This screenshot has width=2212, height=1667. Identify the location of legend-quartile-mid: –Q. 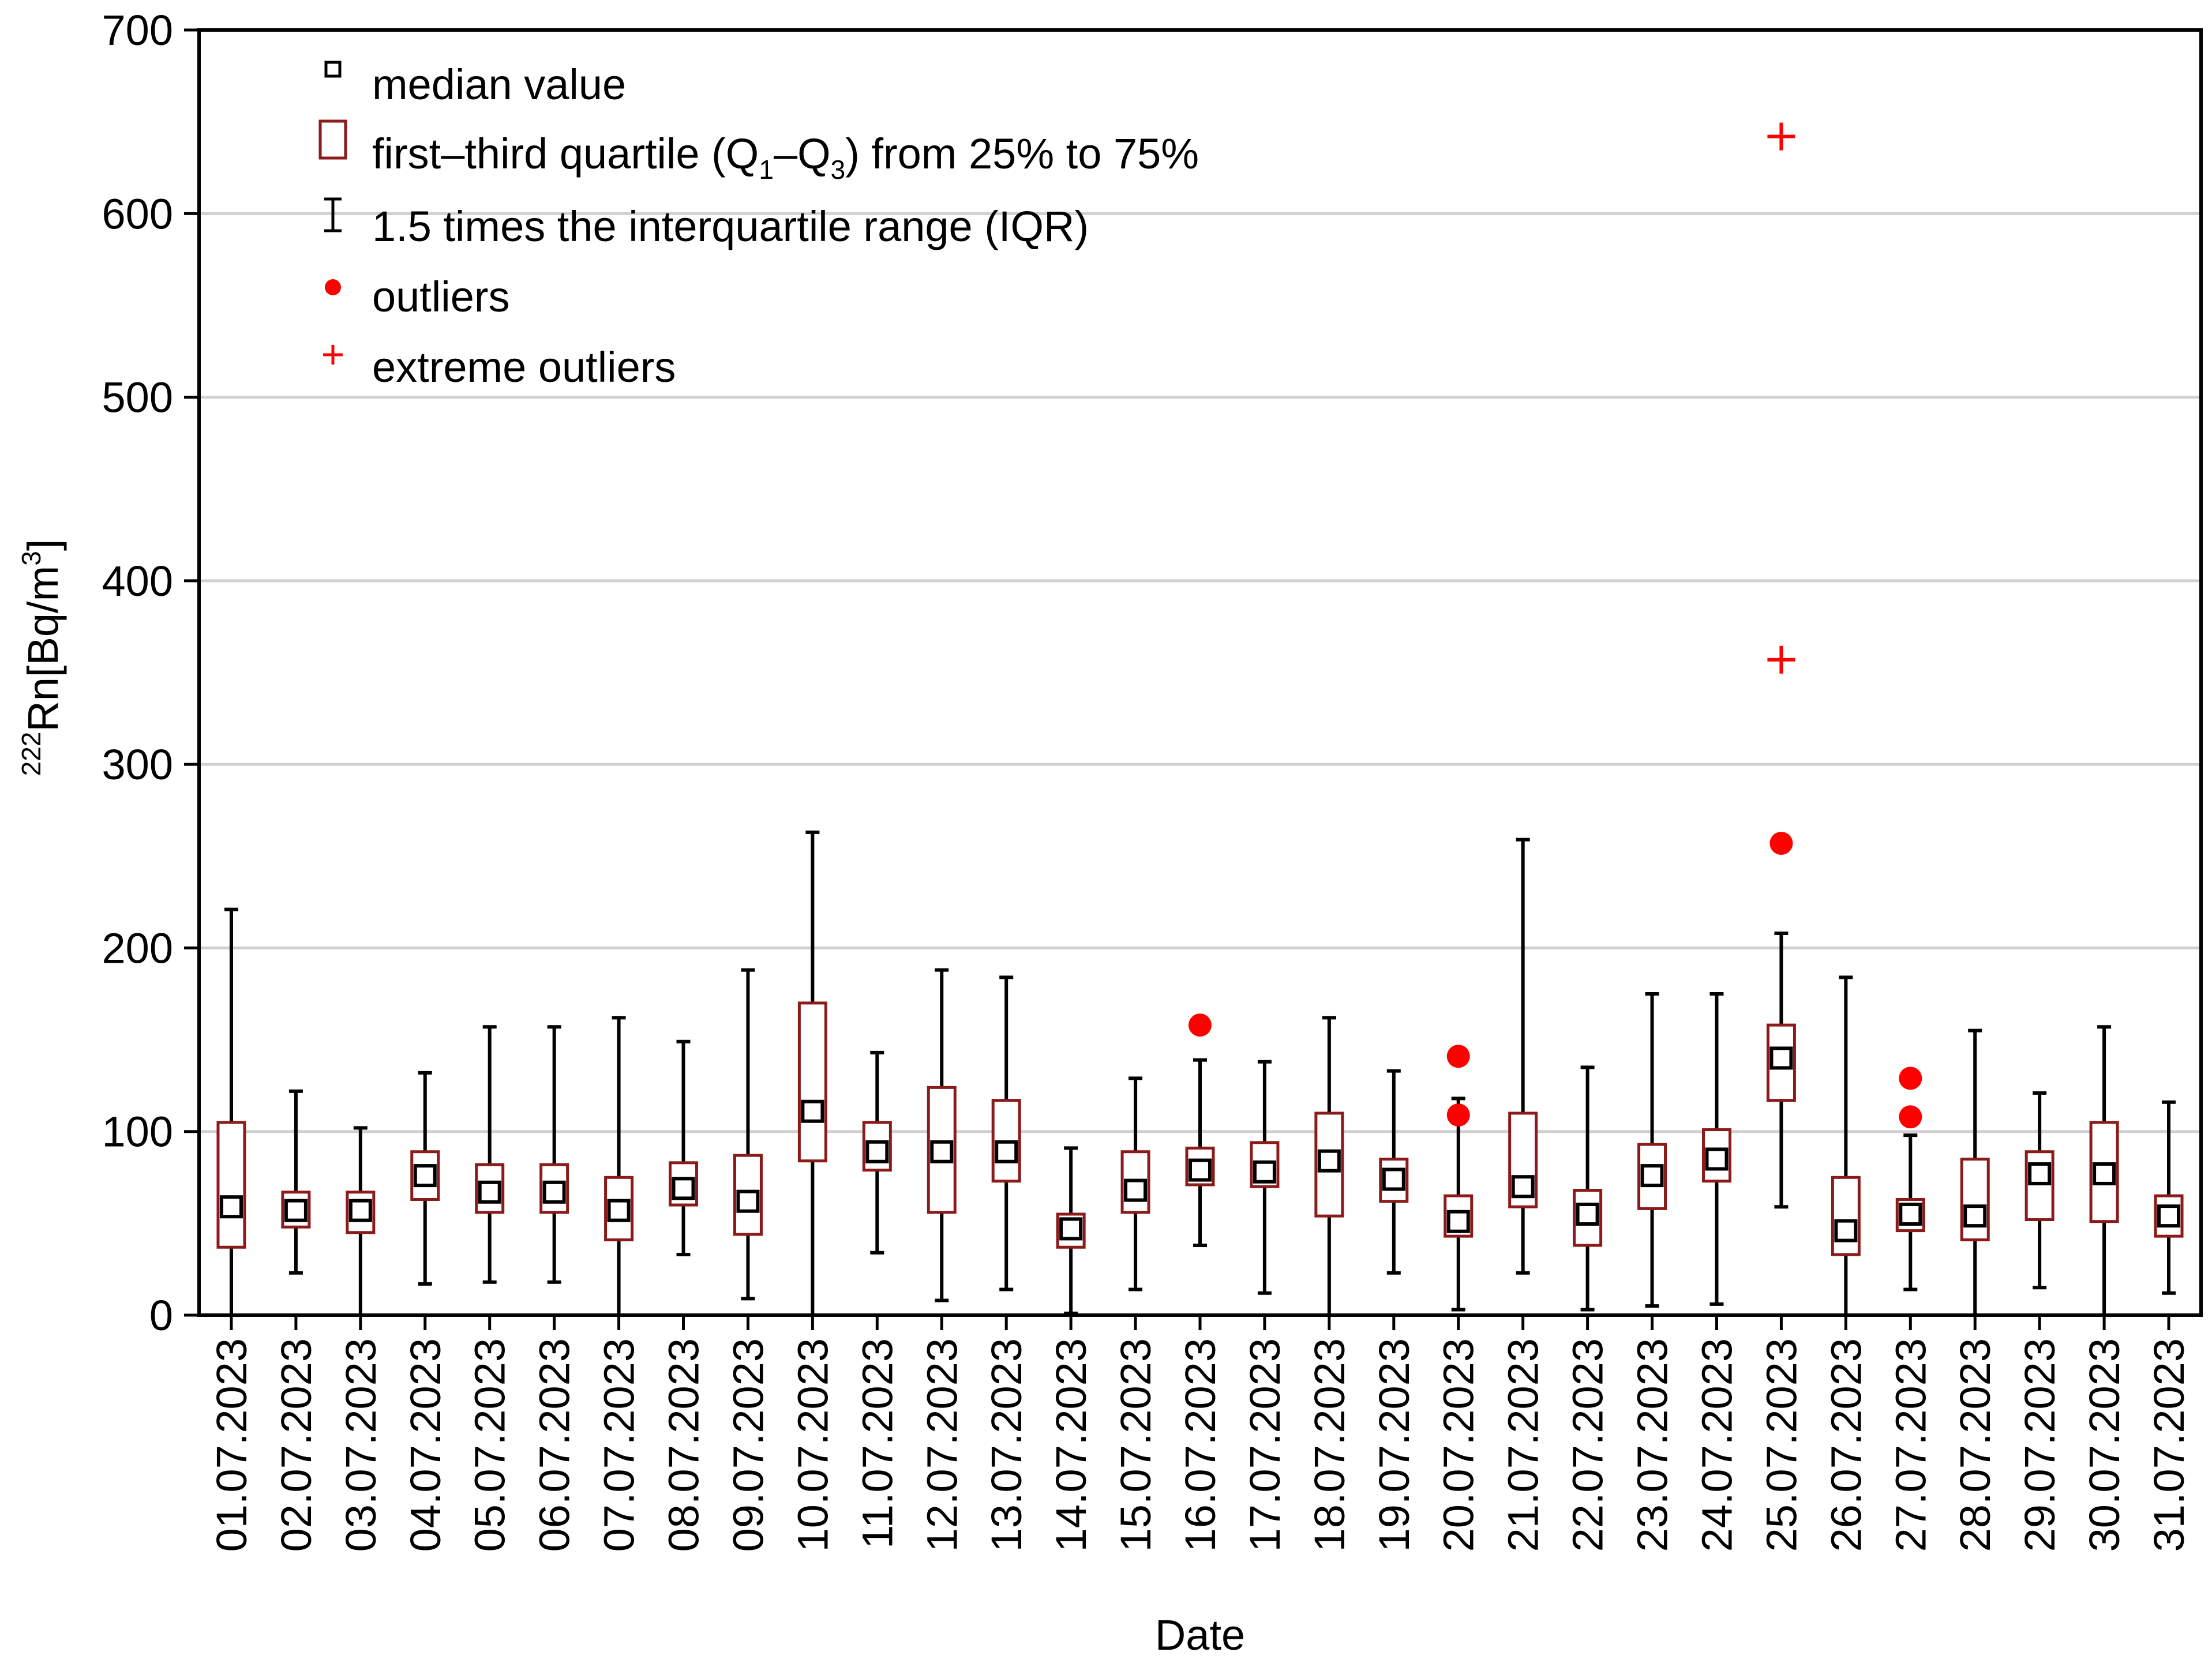
(802, 154).